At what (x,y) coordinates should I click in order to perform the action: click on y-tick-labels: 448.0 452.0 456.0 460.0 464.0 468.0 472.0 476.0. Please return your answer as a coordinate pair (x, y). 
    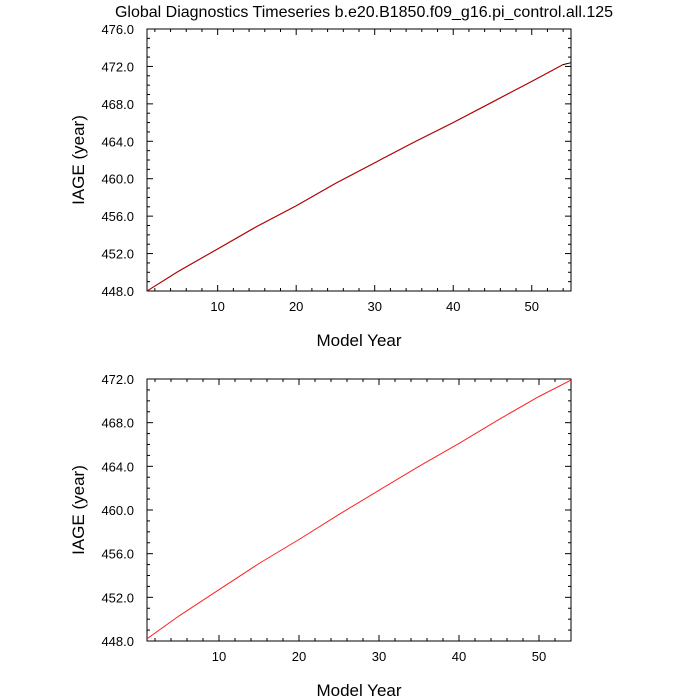
    Looking at the image, I should click on (117, 160).